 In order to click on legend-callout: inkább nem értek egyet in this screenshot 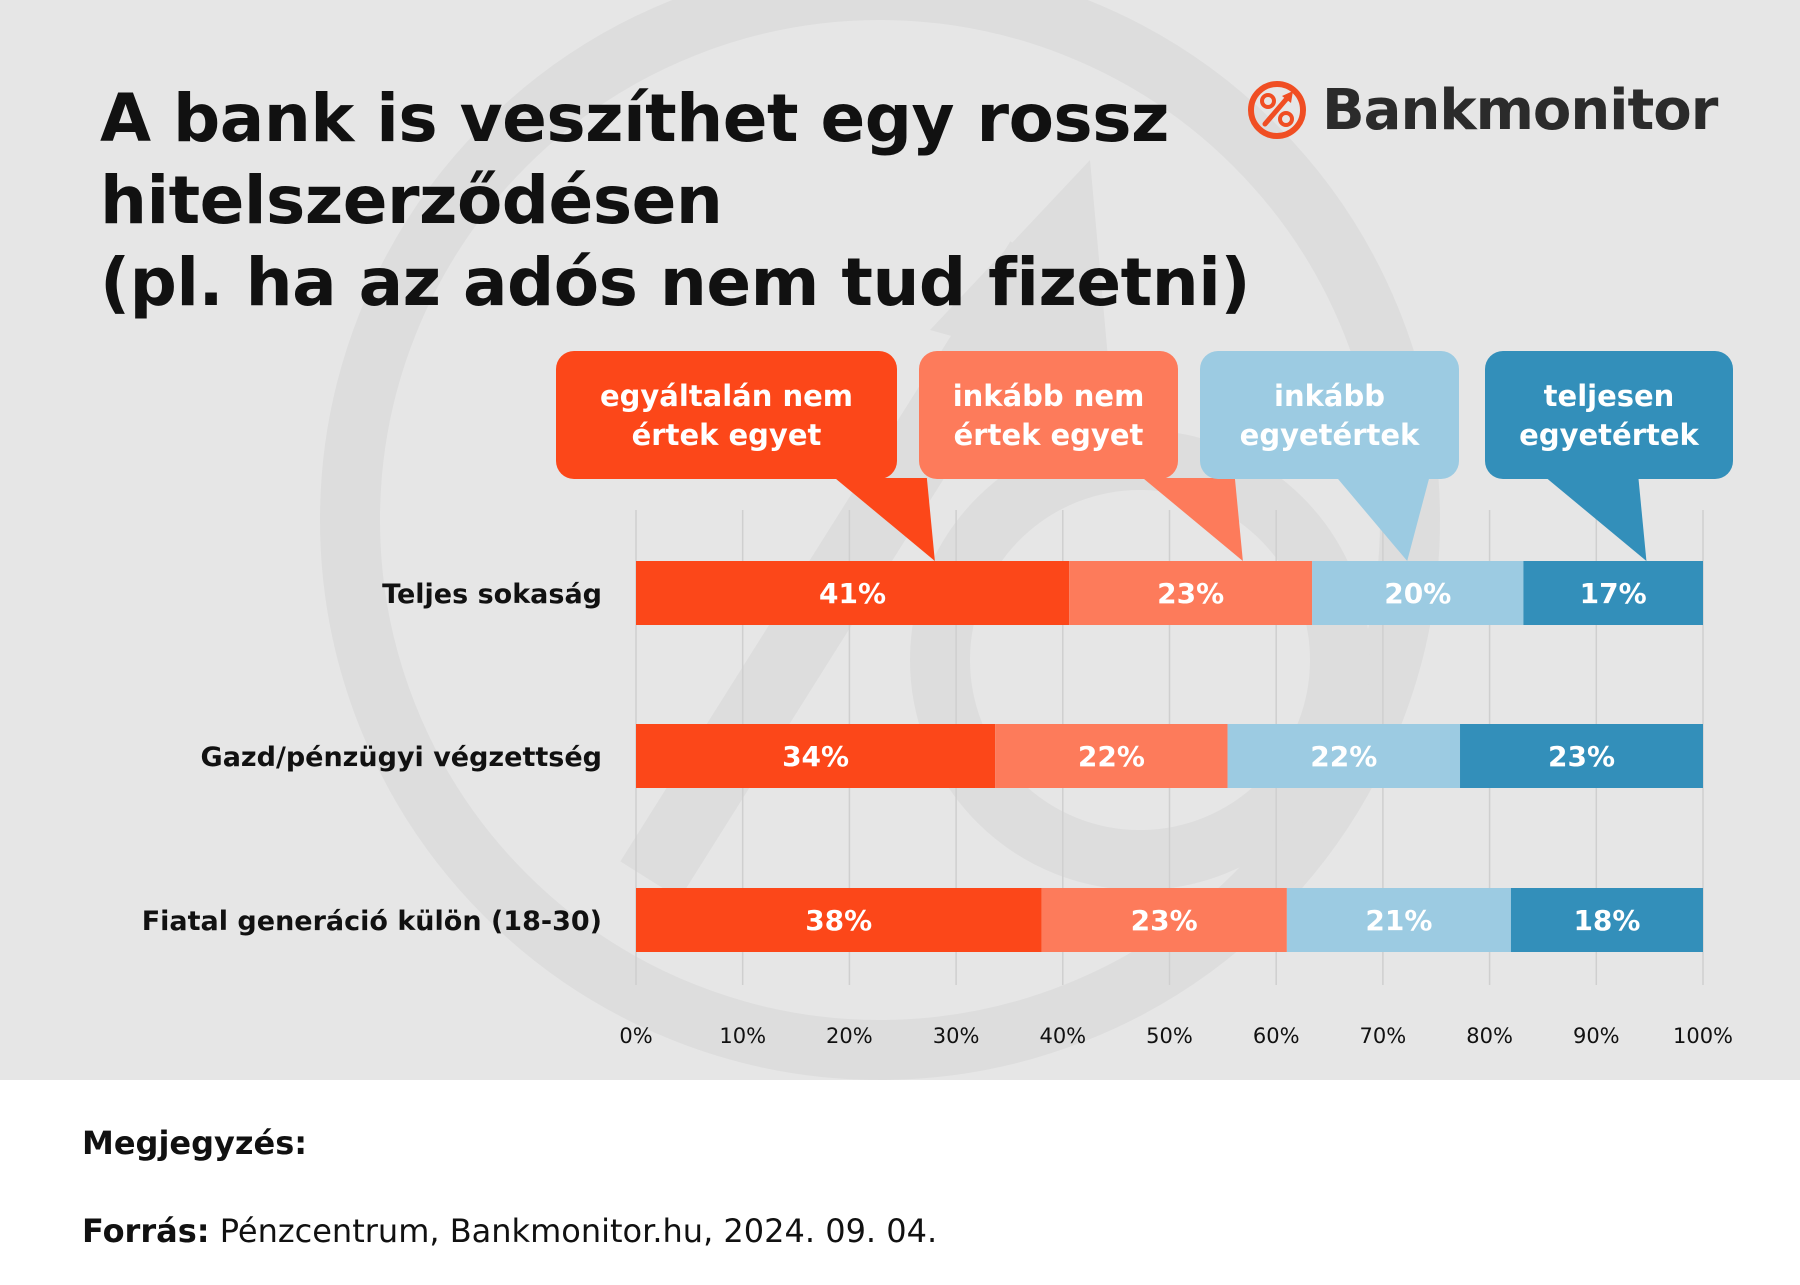, I will do `click(1081, 456)`.